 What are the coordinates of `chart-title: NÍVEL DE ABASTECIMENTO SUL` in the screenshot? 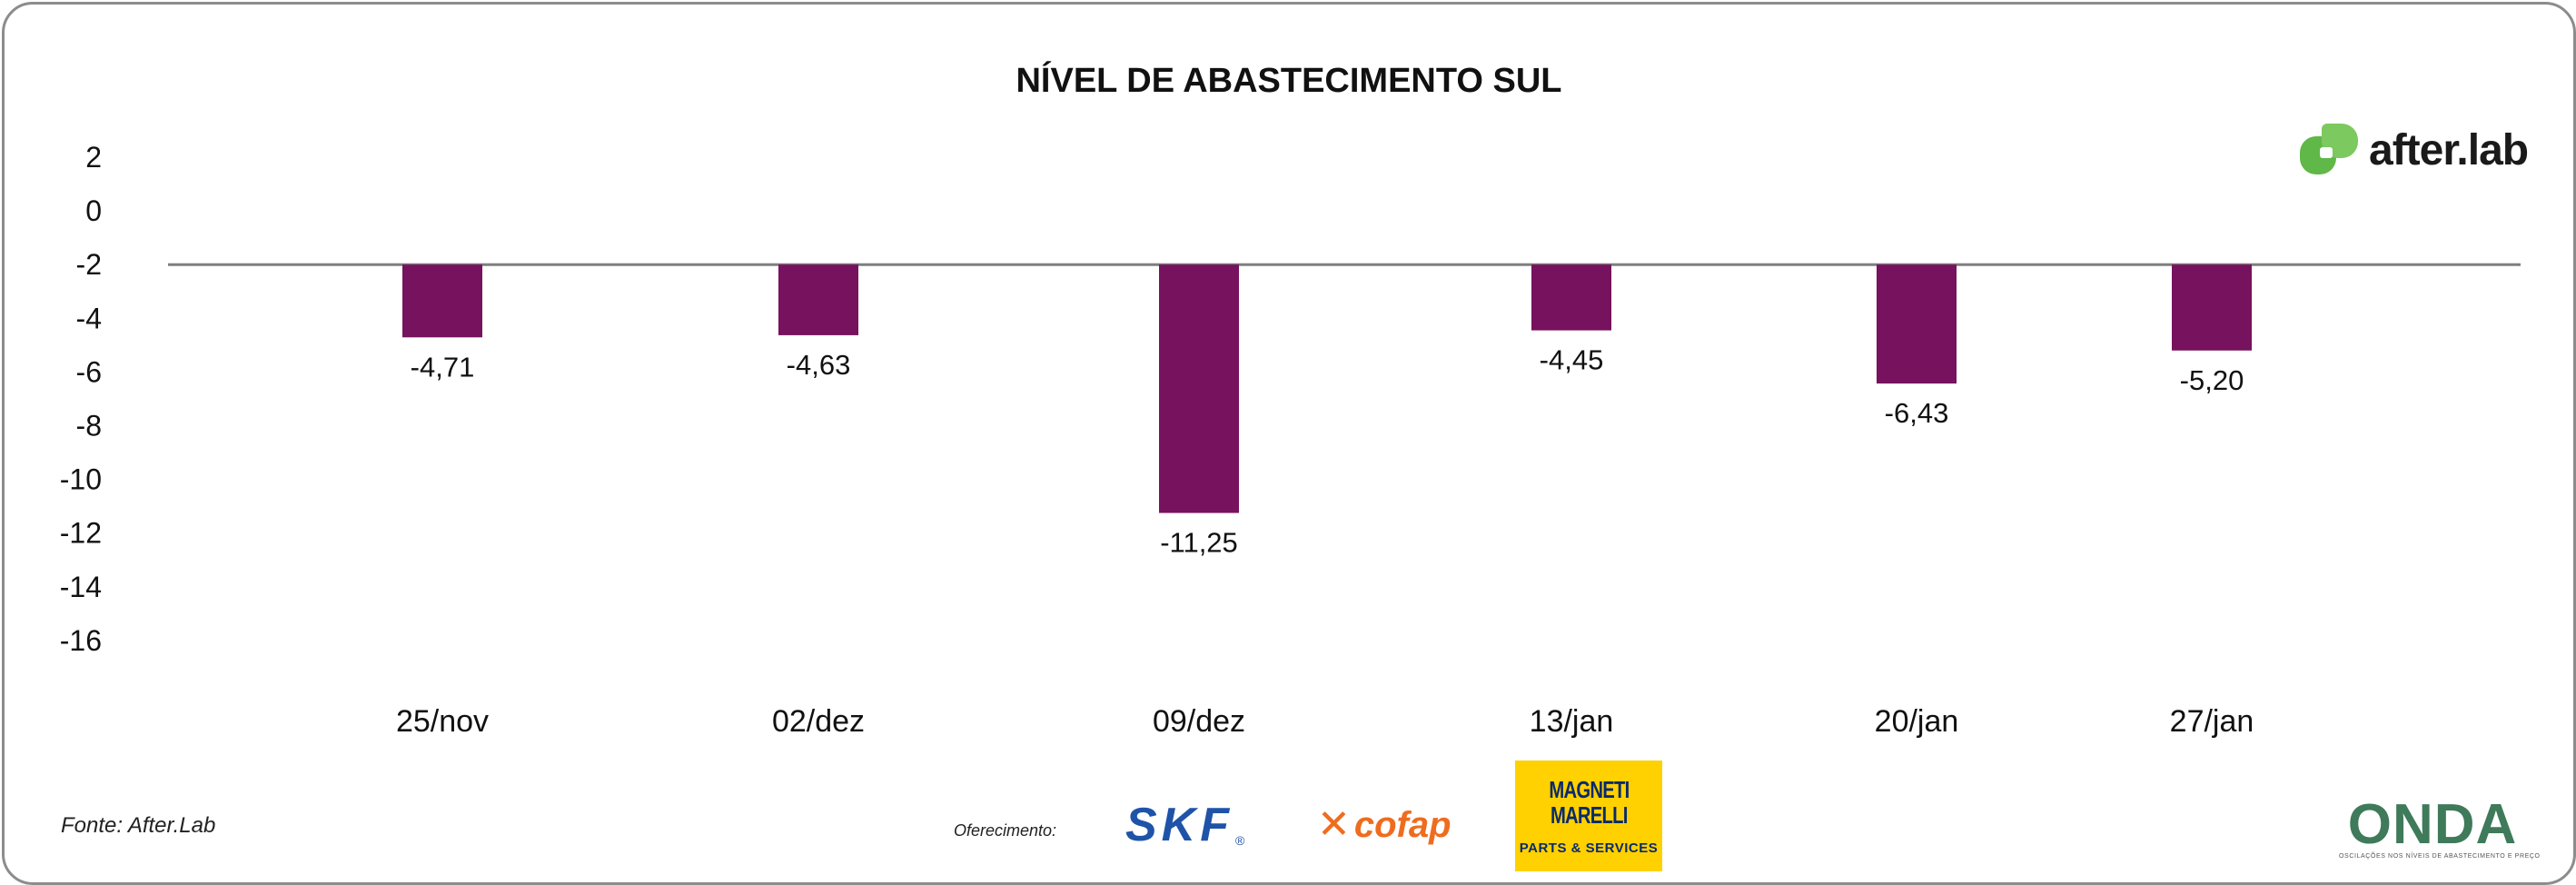 It's located at (1288, 80).